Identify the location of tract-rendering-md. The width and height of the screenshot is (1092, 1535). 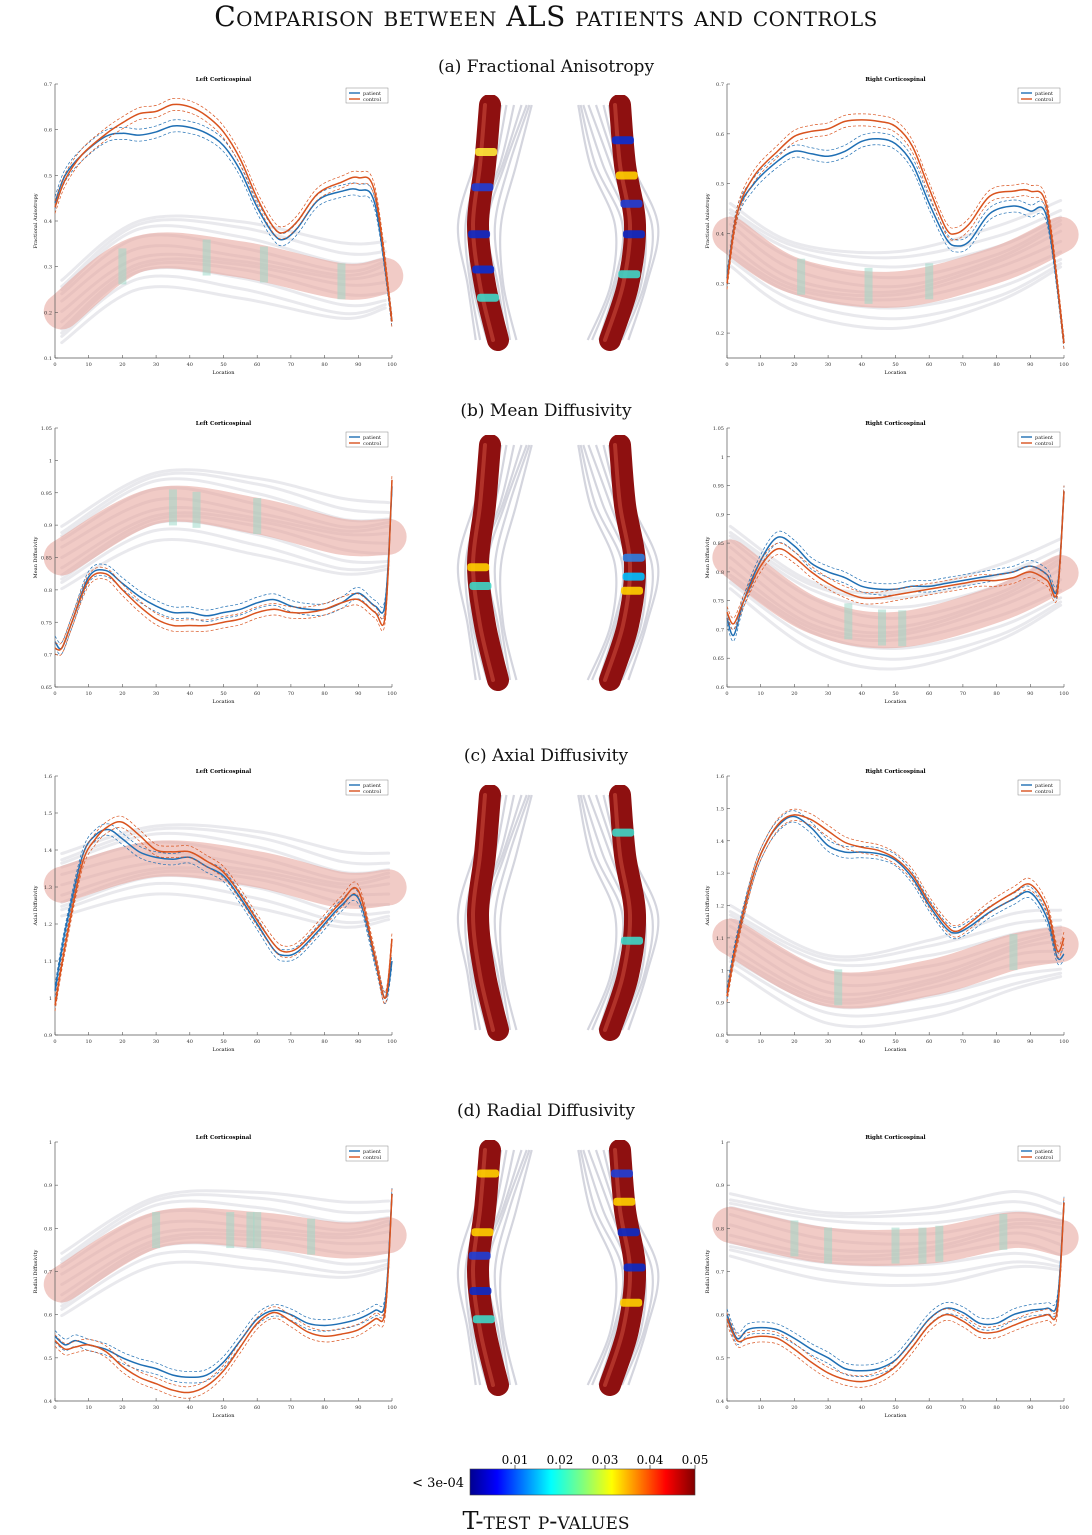
(558, 563).